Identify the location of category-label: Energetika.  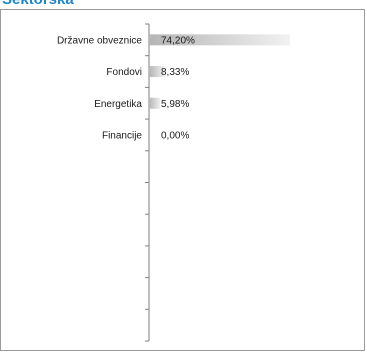
(118, 104).